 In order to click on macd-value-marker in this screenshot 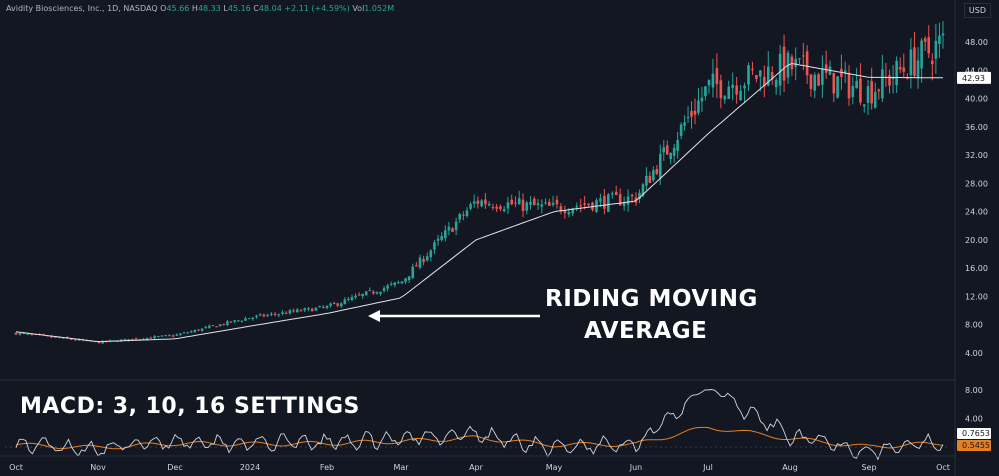, I will do `click(974, 433)`.